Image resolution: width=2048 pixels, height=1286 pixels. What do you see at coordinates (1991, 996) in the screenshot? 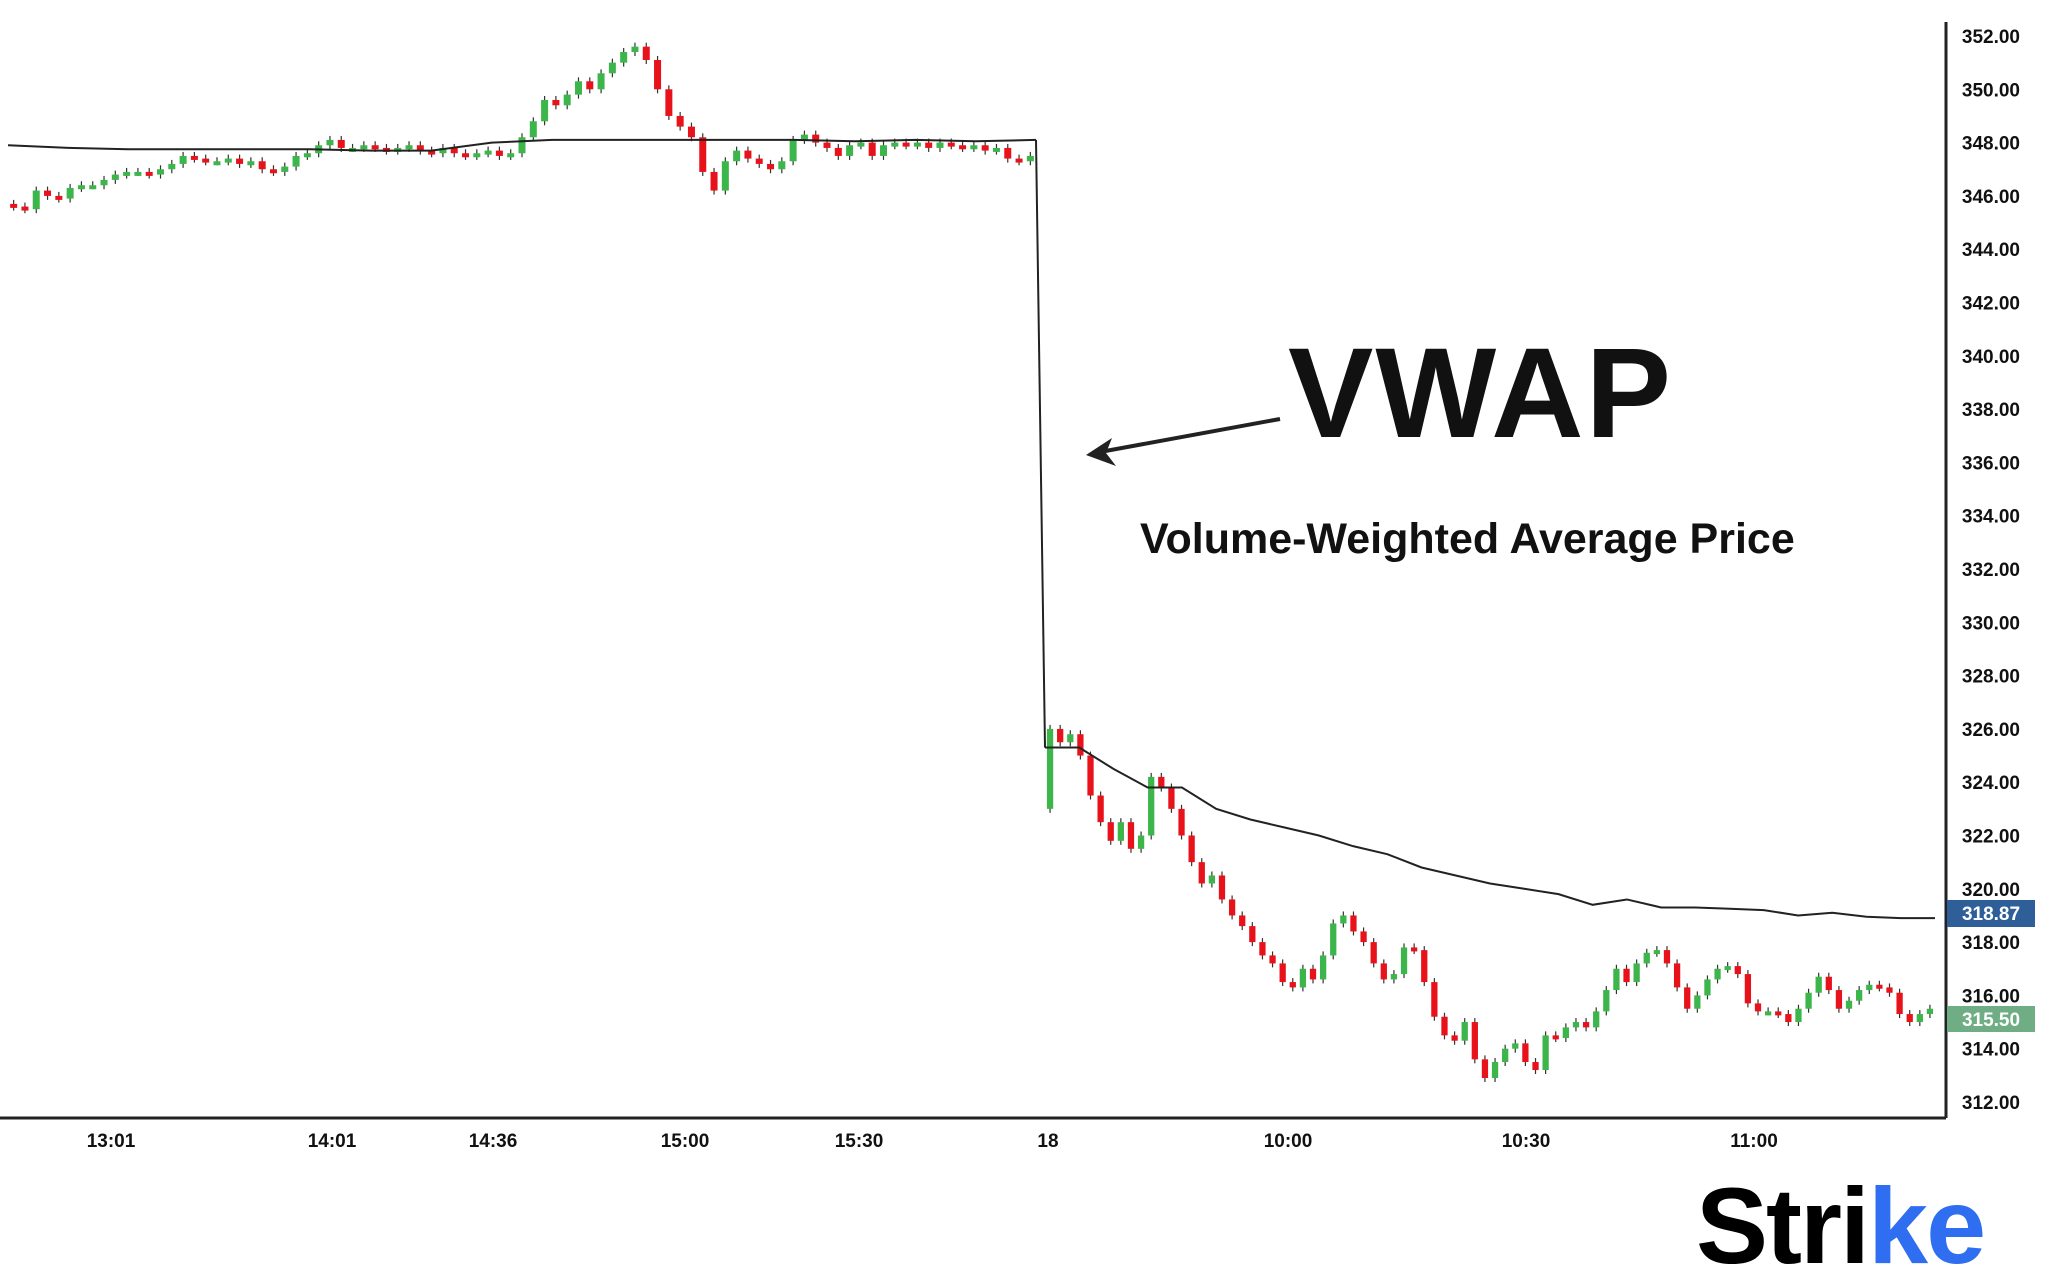
I see `price-tick-label: 316.00` at bounding box center [1991, 996].